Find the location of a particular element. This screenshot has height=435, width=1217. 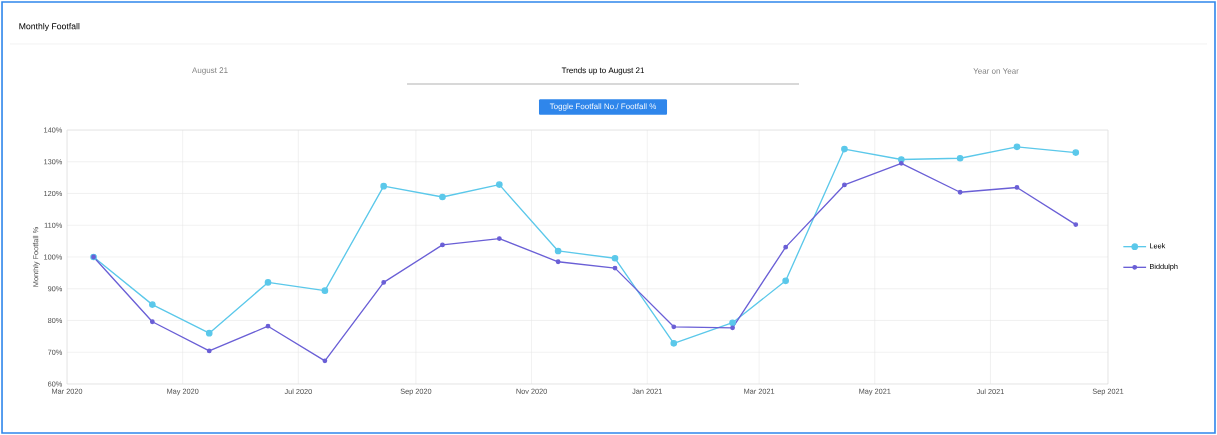

text: Year on Year is located at coordinates (996, 71).